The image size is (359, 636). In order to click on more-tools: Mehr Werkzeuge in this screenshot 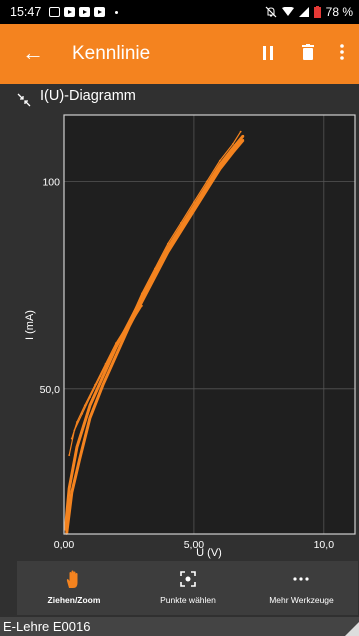, I will do `click(301, 588)`.